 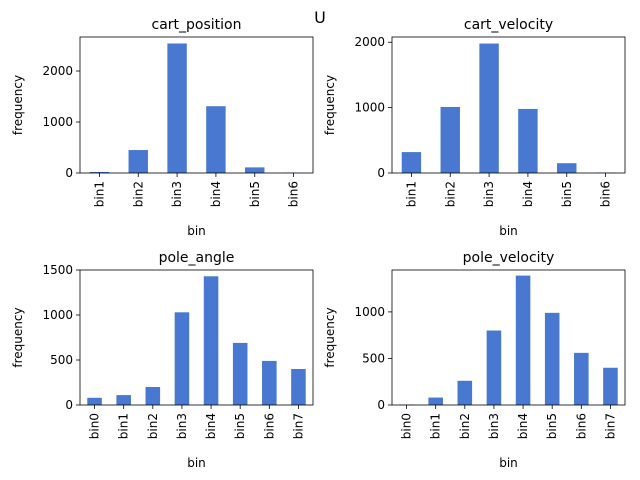 I want to click on chart-title: pole_angle, so click(x=197, y=258).